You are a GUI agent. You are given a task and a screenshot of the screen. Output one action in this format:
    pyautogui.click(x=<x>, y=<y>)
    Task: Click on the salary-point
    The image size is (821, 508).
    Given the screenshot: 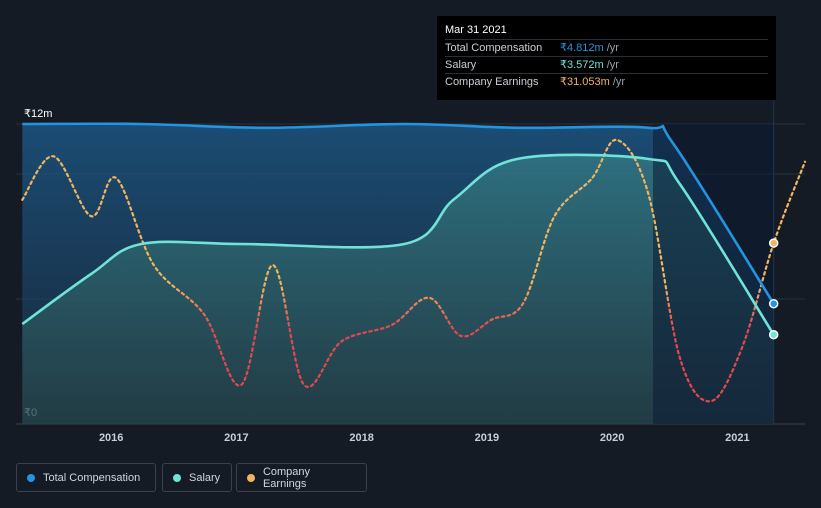 What is the action you would take?
    pyautogui.click(x=773, y=334)
    